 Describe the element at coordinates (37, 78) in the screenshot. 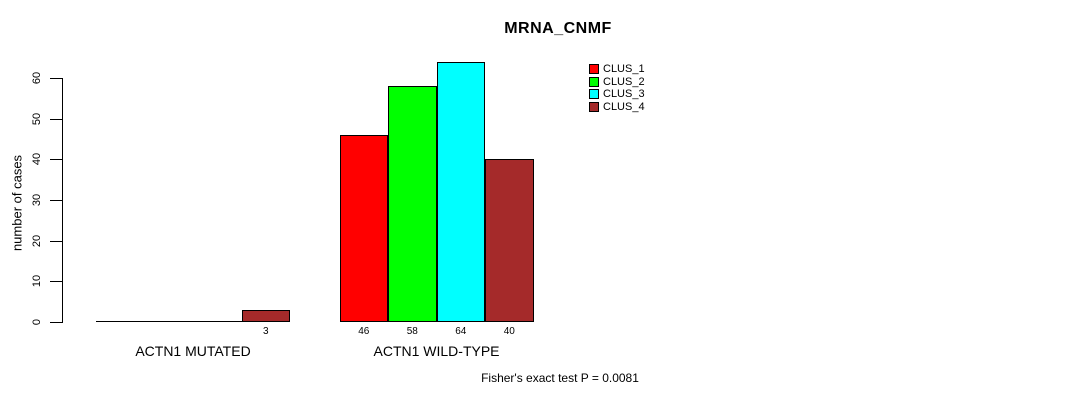

I see `y-axis-tick-label: 60` at that location.